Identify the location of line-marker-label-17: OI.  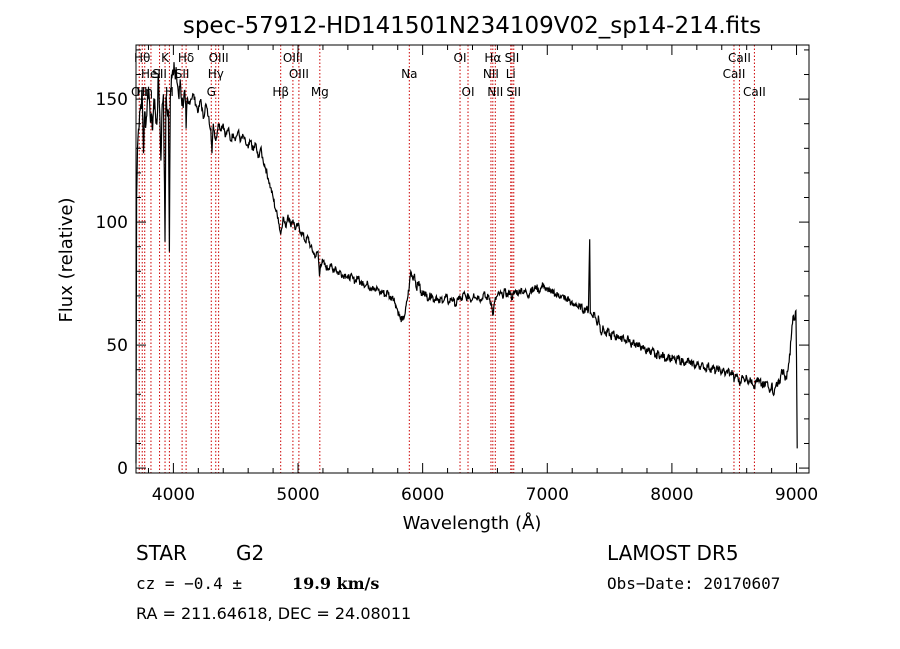
(460, 58).